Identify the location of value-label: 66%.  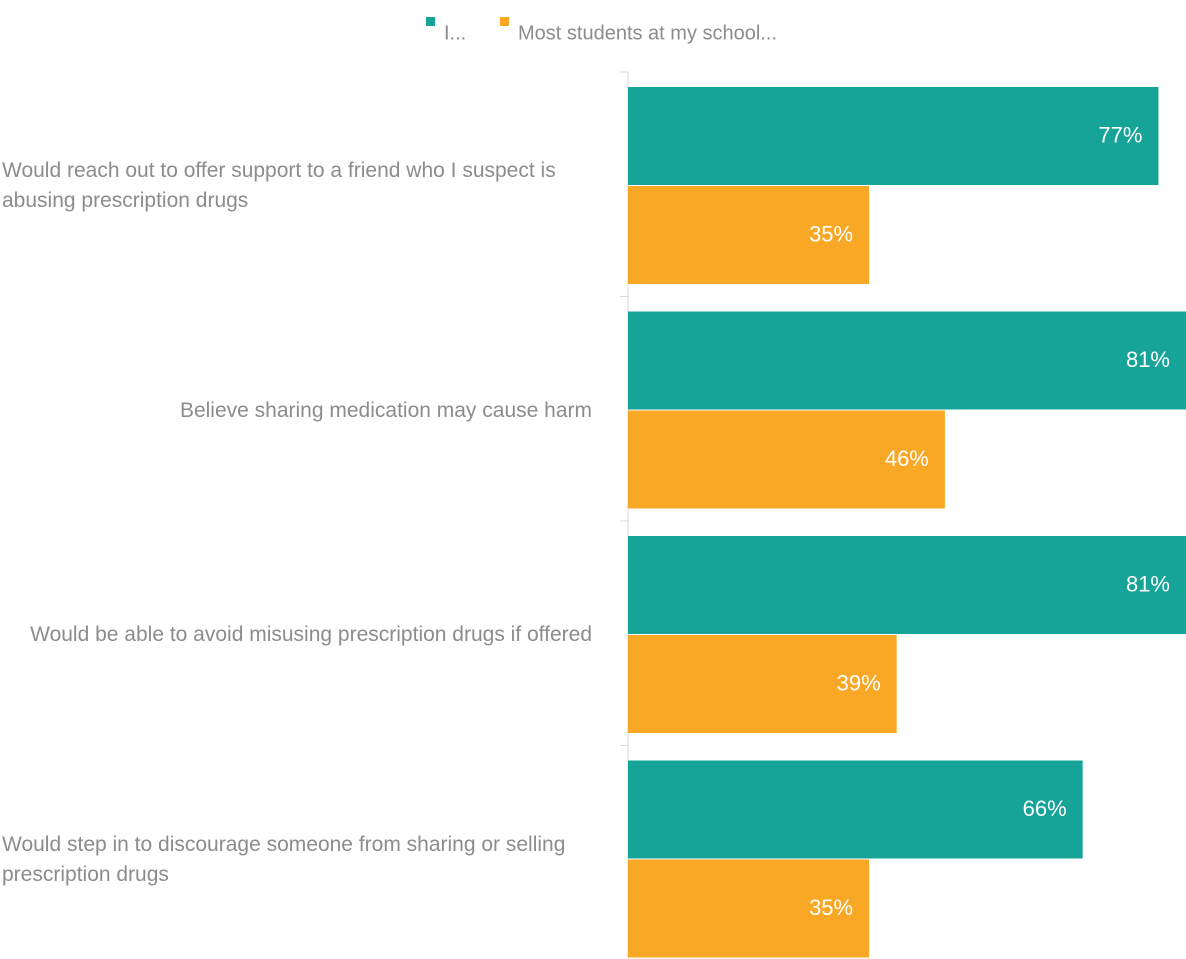
(1045, 808).